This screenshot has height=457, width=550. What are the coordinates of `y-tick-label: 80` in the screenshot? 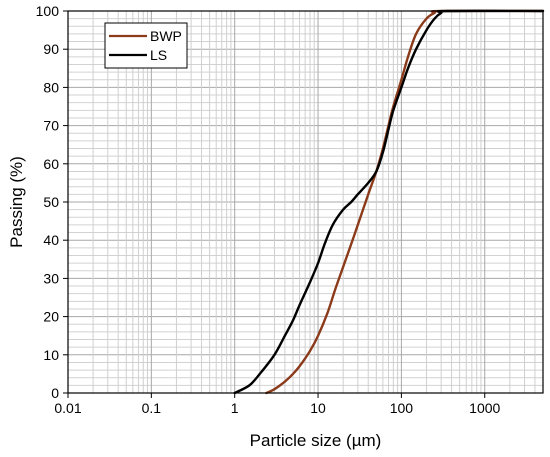 It's located at (51, 87).